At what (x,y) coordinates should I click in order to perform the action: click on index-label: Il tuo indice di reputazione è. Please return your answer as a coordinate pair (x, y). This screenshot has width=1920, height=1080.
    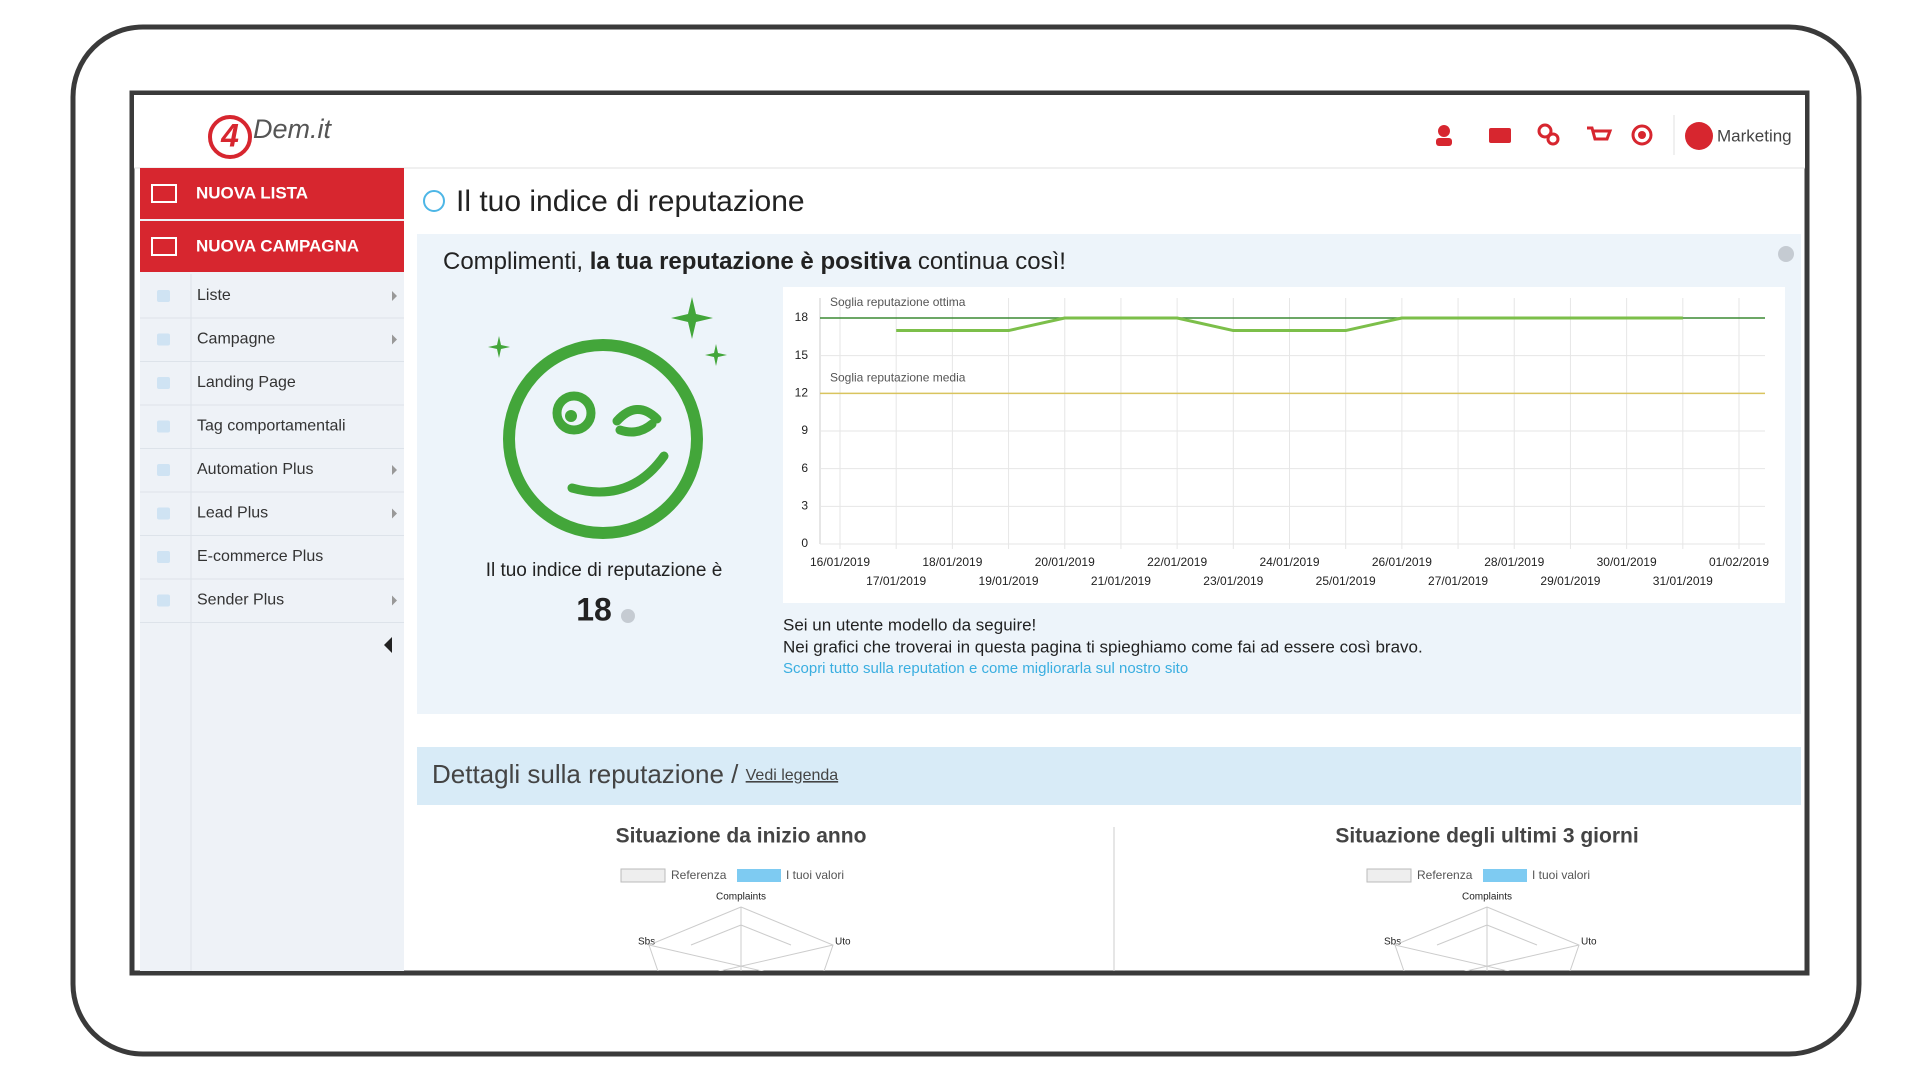
    Looking at the image, I should click on (604, 570).